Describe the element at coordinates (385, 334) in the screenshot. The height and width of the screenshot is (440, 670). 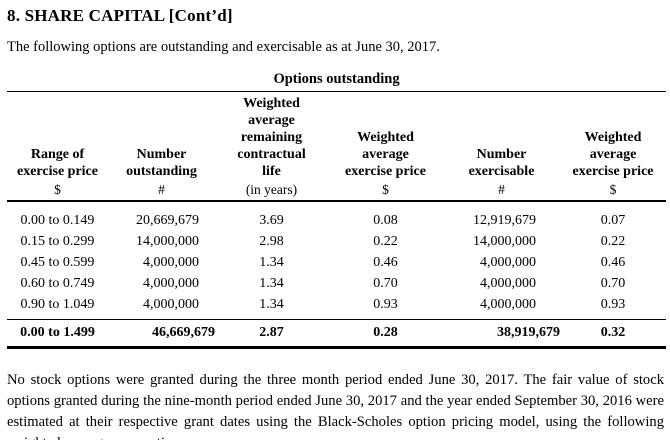
I see `table-cell: 0.28` at that location.